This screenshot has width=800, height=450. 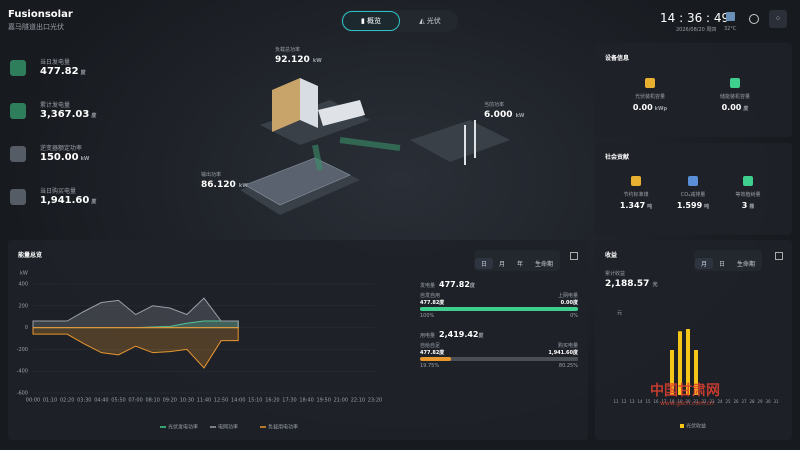 What do you see at coordinates (238, 401) in the screenshot?
I see `x-tick-label: 14:00` at bounding box center [238, 401].